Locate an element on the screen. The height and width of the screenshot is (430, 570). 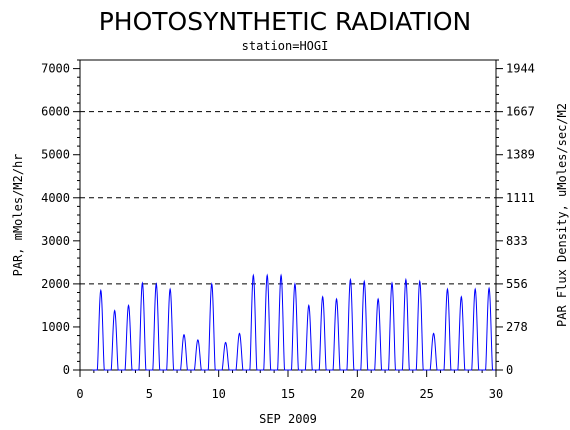
x-tick-label: 25 is located at coordinates (426, 394).